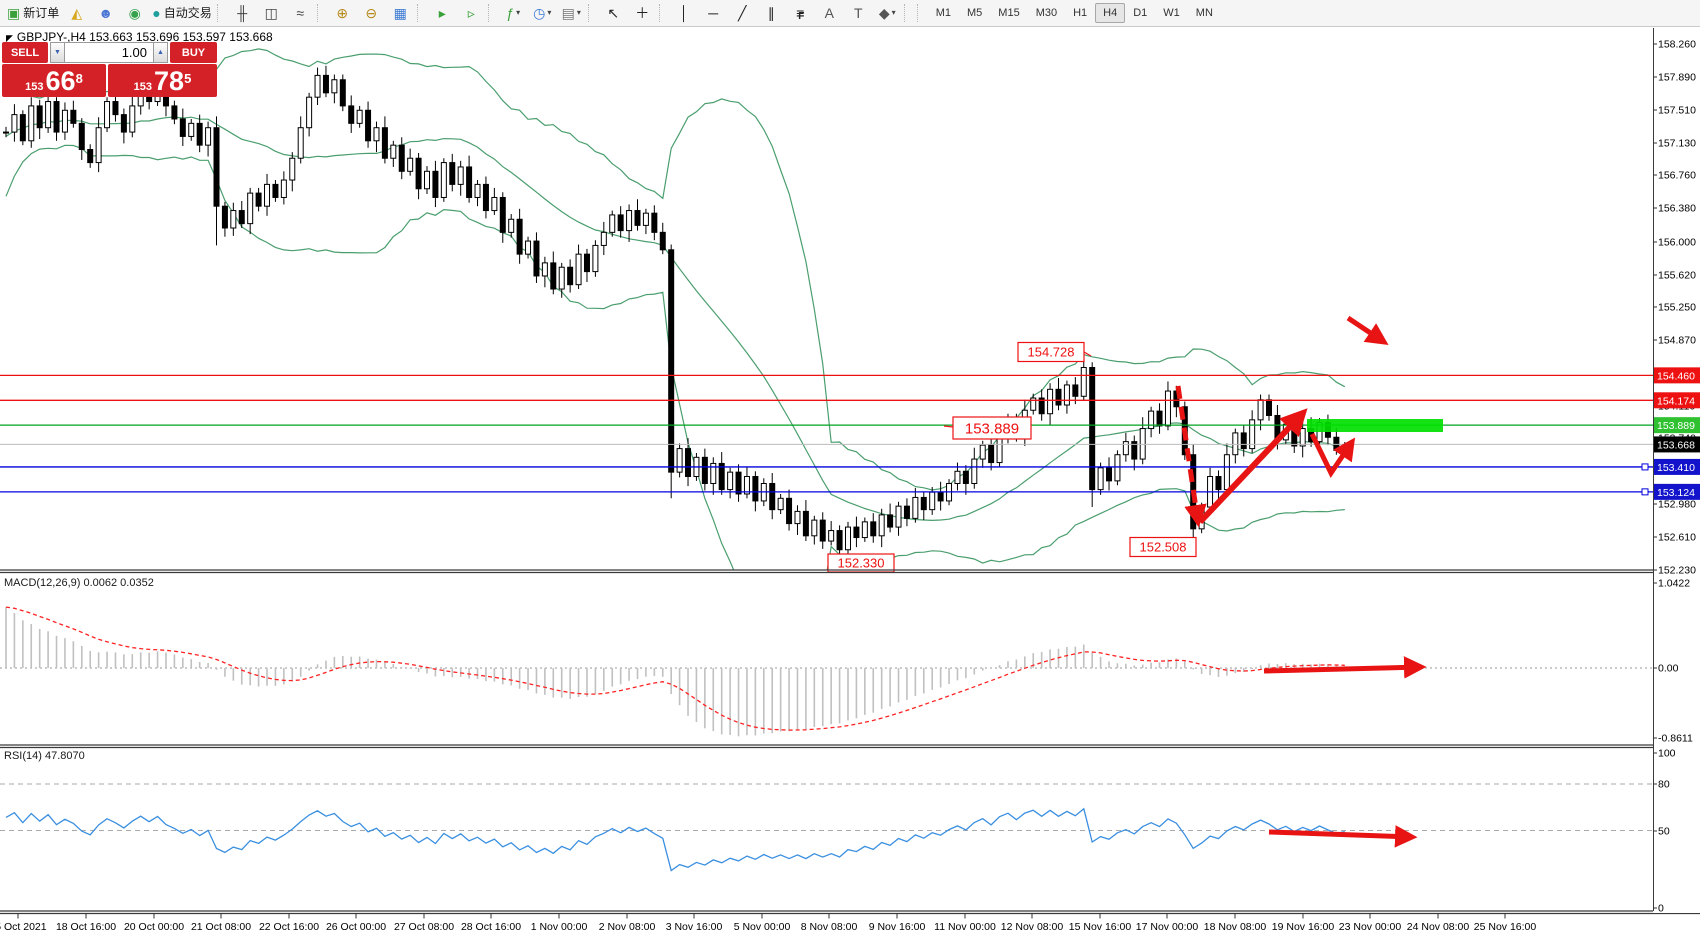  Describe the element at coordinates (1676, 426) in the screenshot. I see `price-badge-label: 153.889` at that location.